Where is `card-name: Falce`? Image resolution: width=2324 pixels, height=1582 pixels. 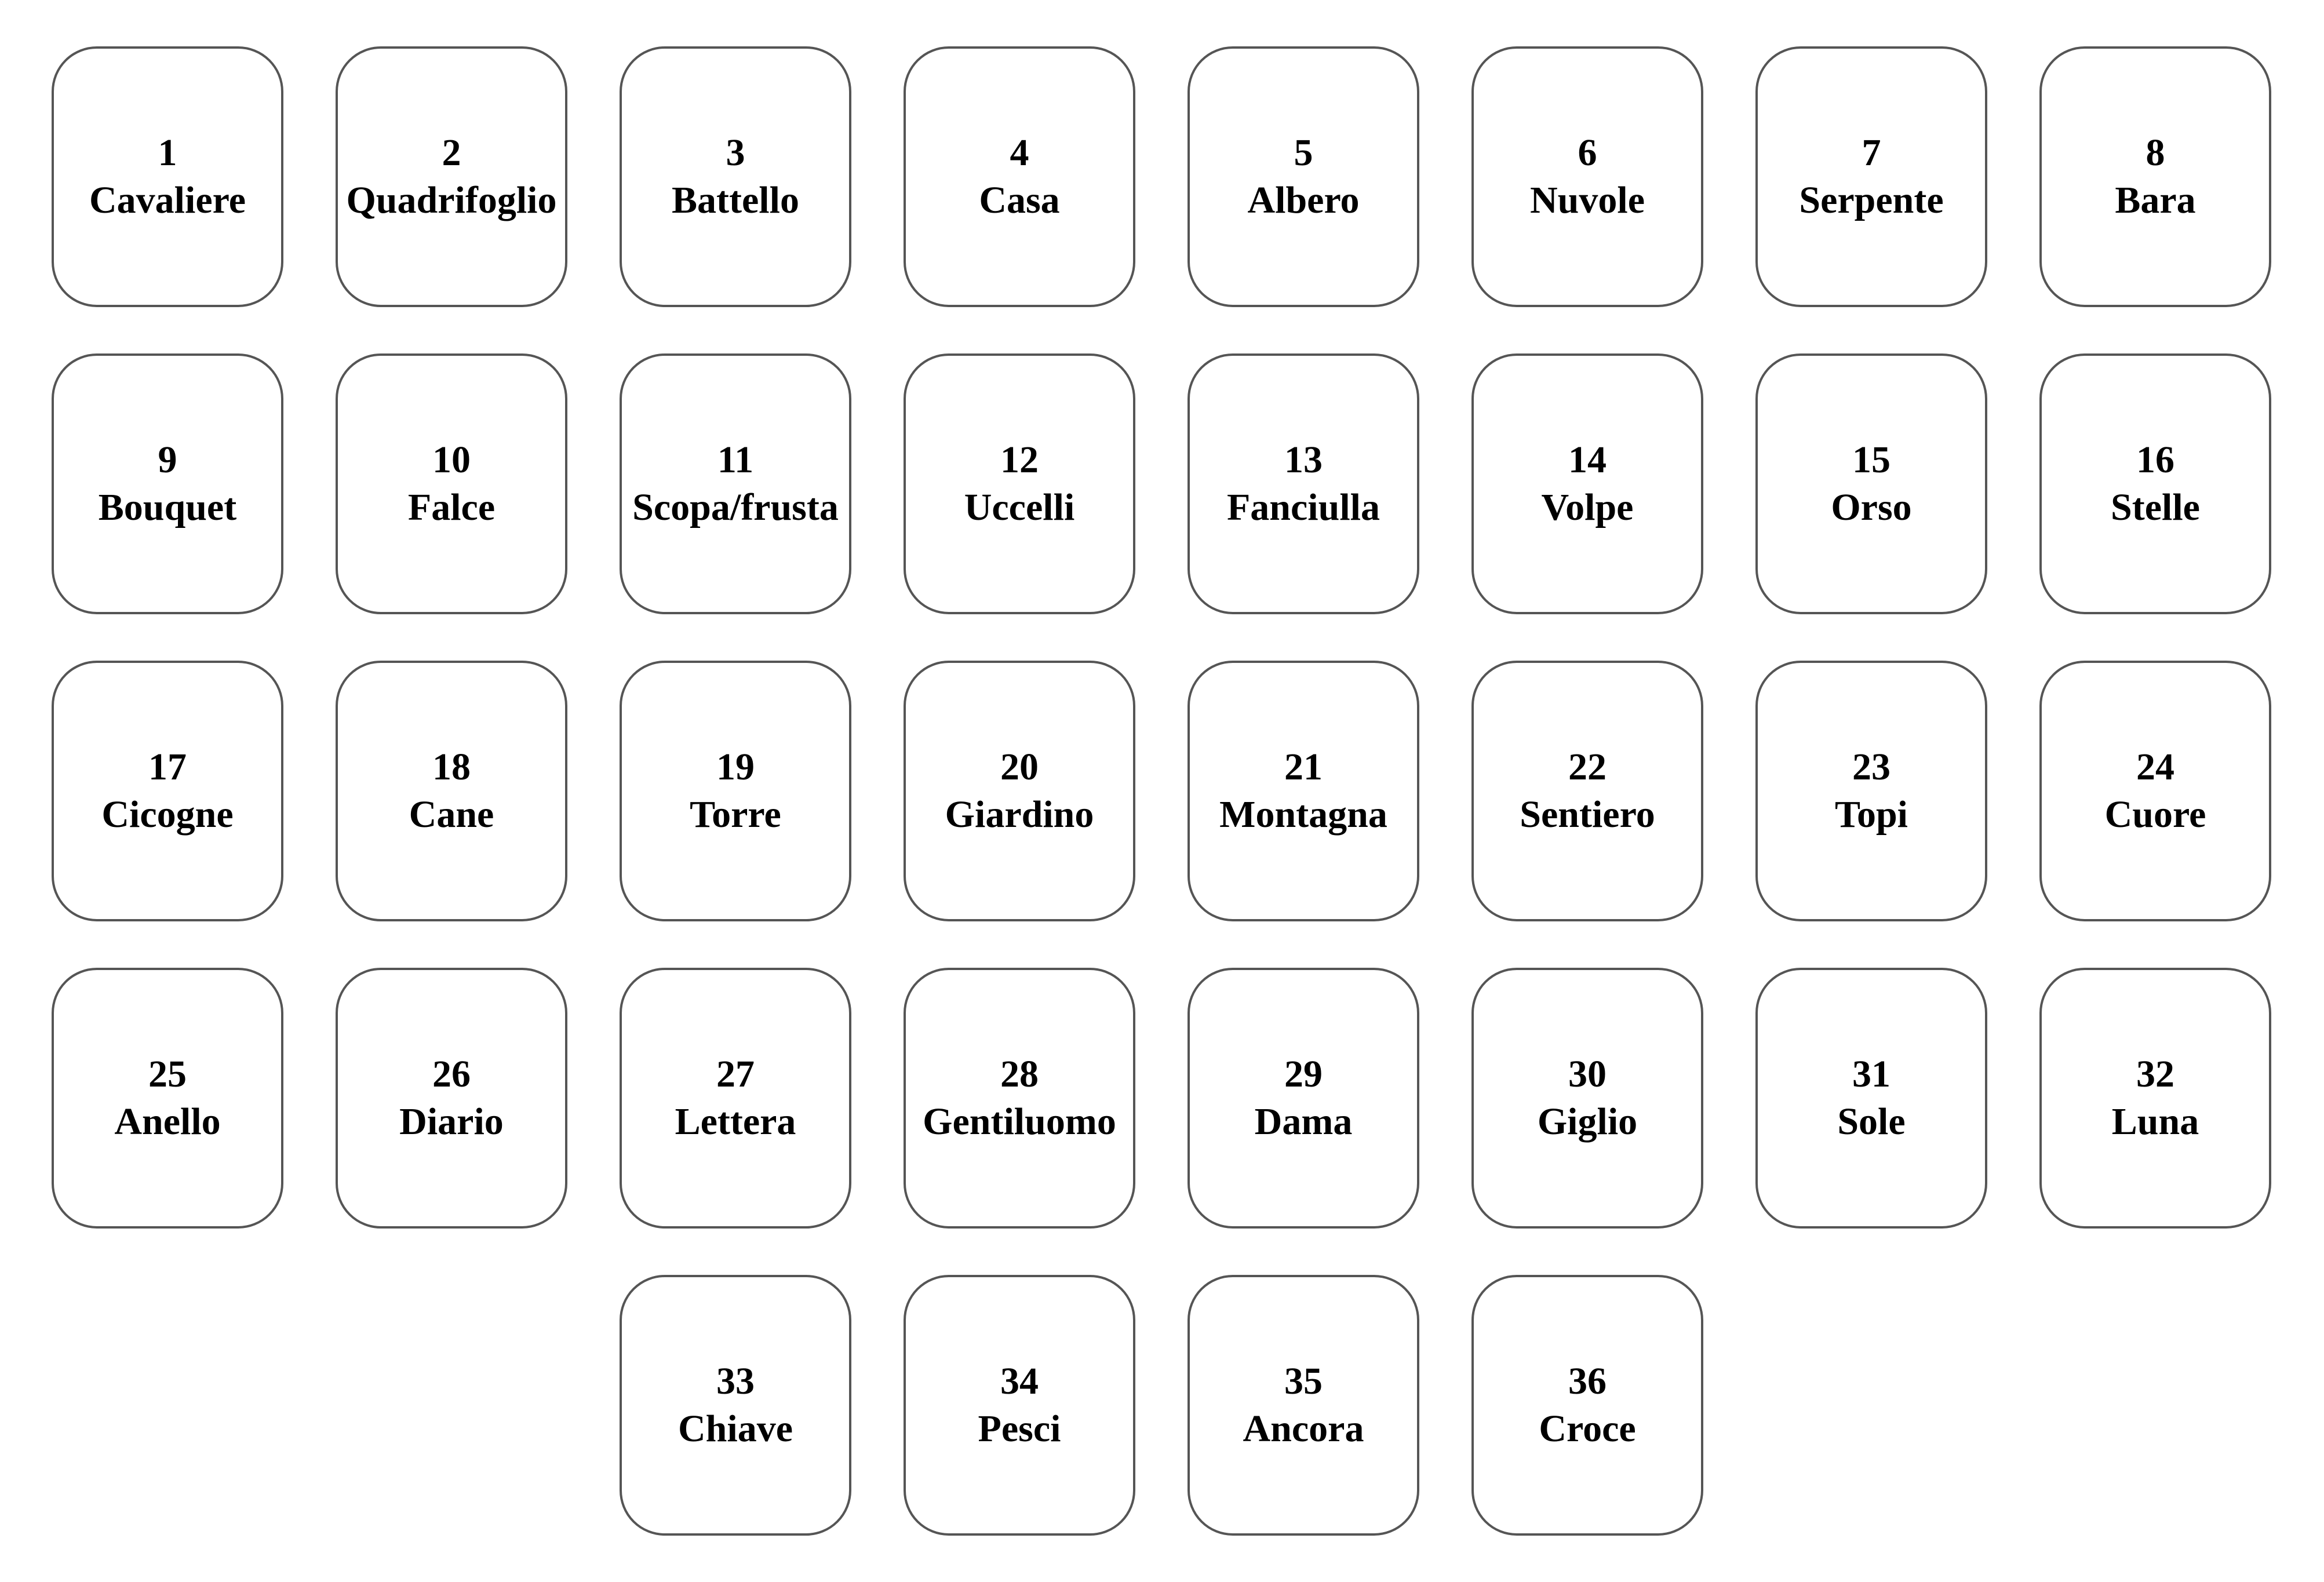 card-name: Falce is located at coordinates (452, 507).